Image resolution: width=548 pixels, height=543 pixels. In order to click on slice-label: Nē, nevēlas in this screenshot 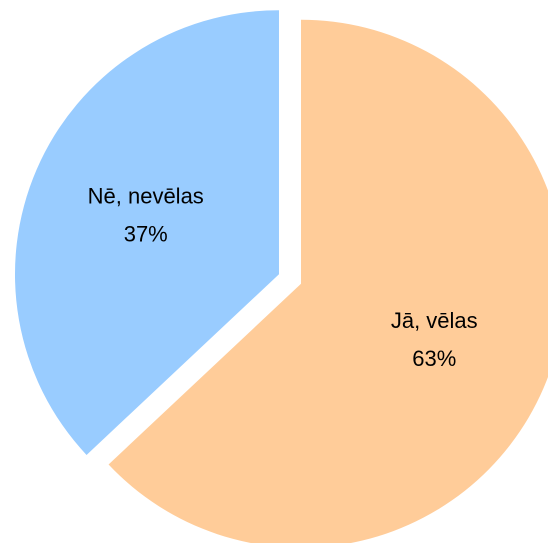, I will do `click(146, 195)`.